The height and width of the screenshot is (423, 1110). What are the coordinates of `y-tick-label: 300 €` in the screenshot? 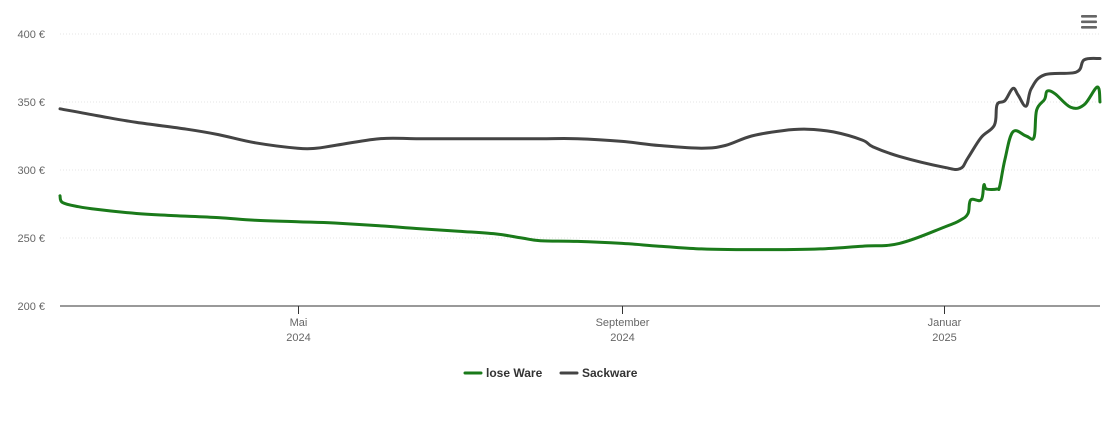 It's located at (31, 171).